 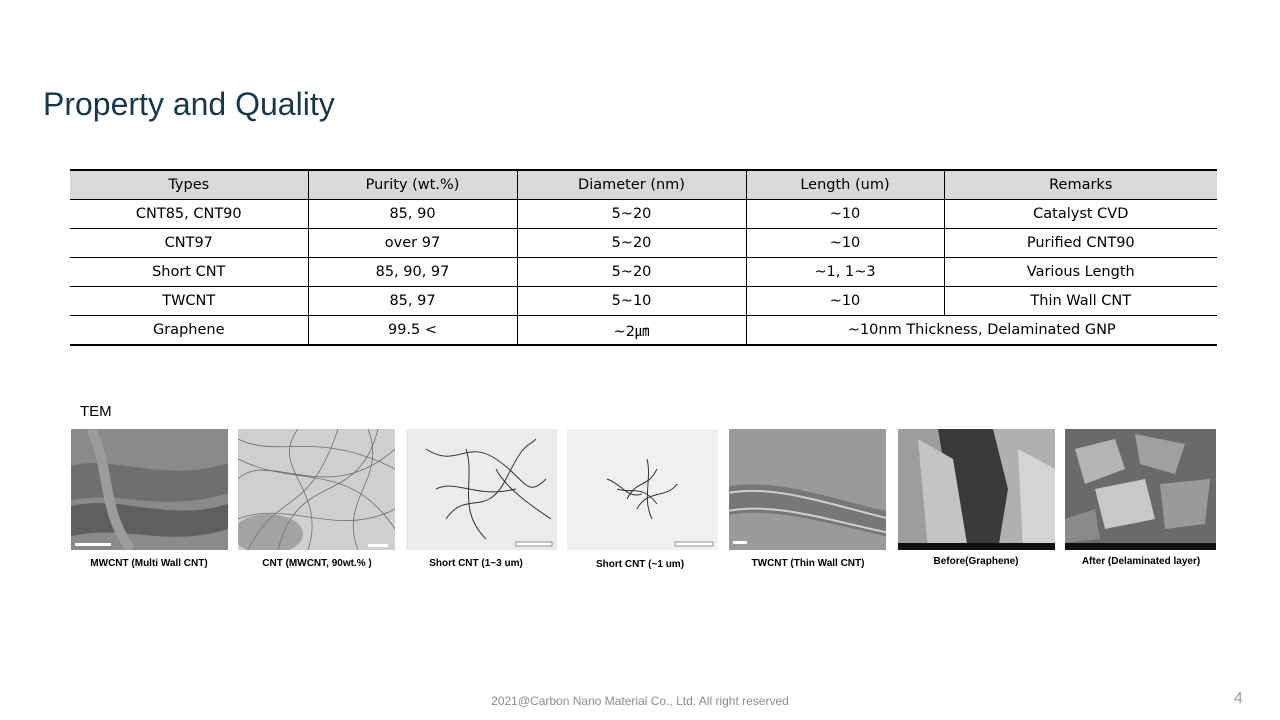 What do you see at coordinates (189, 301) in the screenshot?
I see `cell-type: TWCNT` at bounding box center [189, 301].